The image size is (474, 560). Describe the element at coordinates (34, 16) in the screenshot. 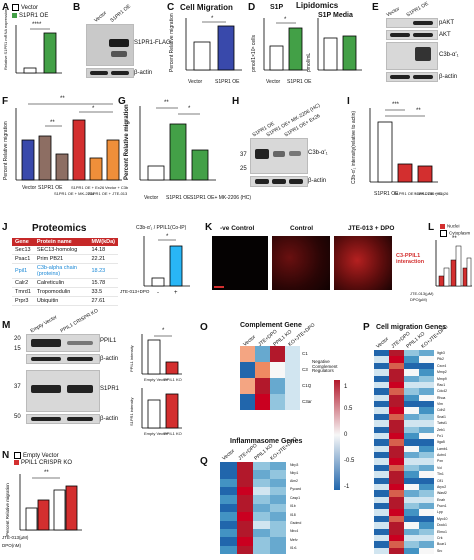

I see `legend-s1pr1-oe: S1PR1 OE` at that location.